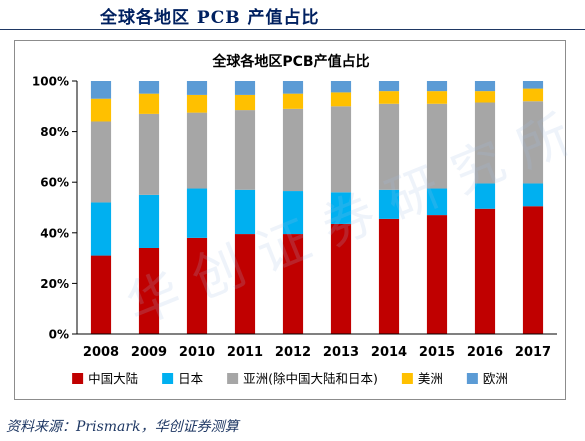  I want to click on x-tick-label: 2013, so click(341, 352).